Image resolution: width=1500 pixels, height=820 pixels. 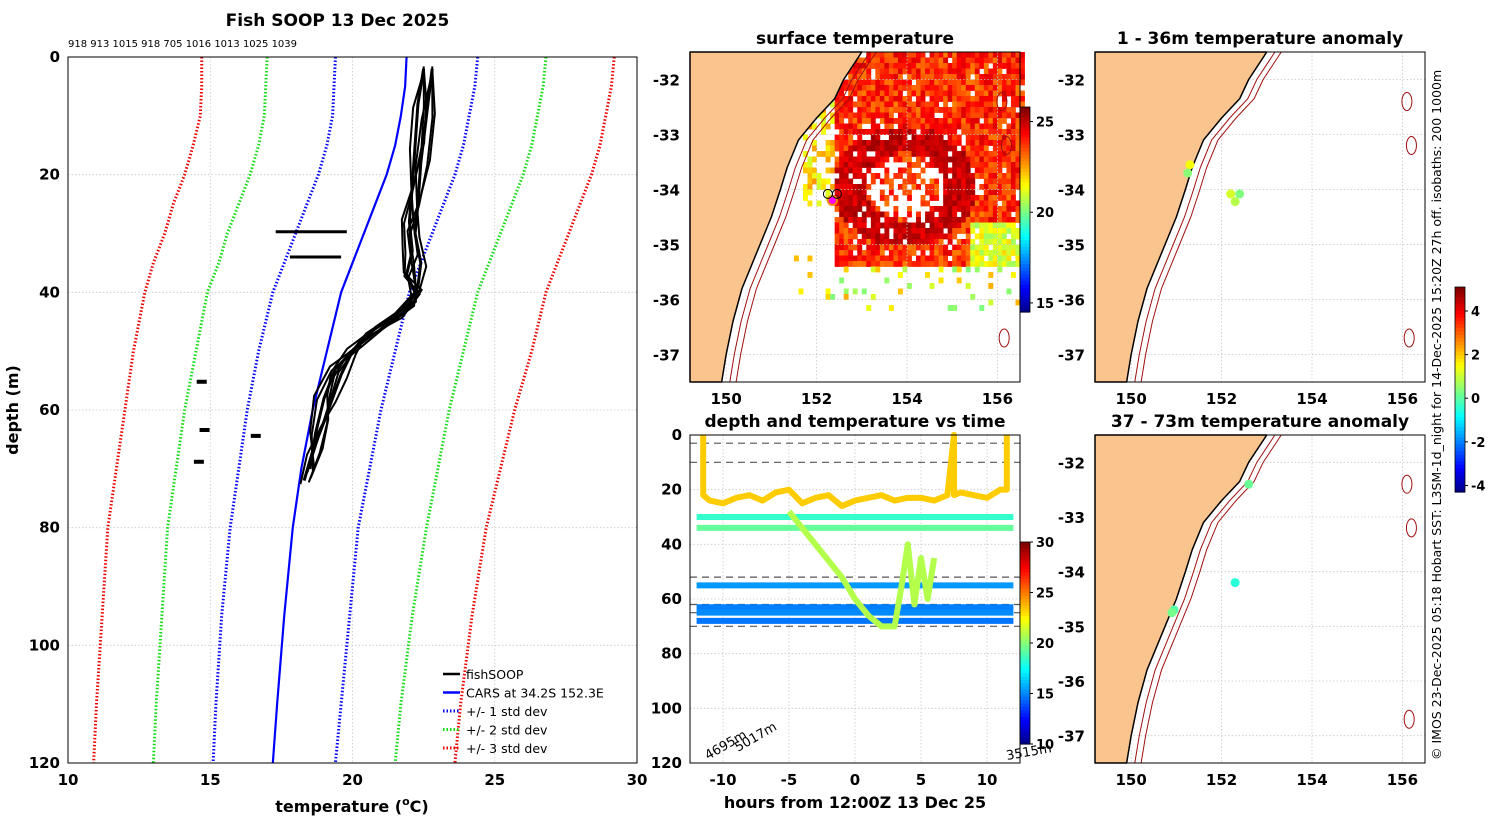 I want to click on map-x-tick-label: 150, so click(x=1131, y=780).